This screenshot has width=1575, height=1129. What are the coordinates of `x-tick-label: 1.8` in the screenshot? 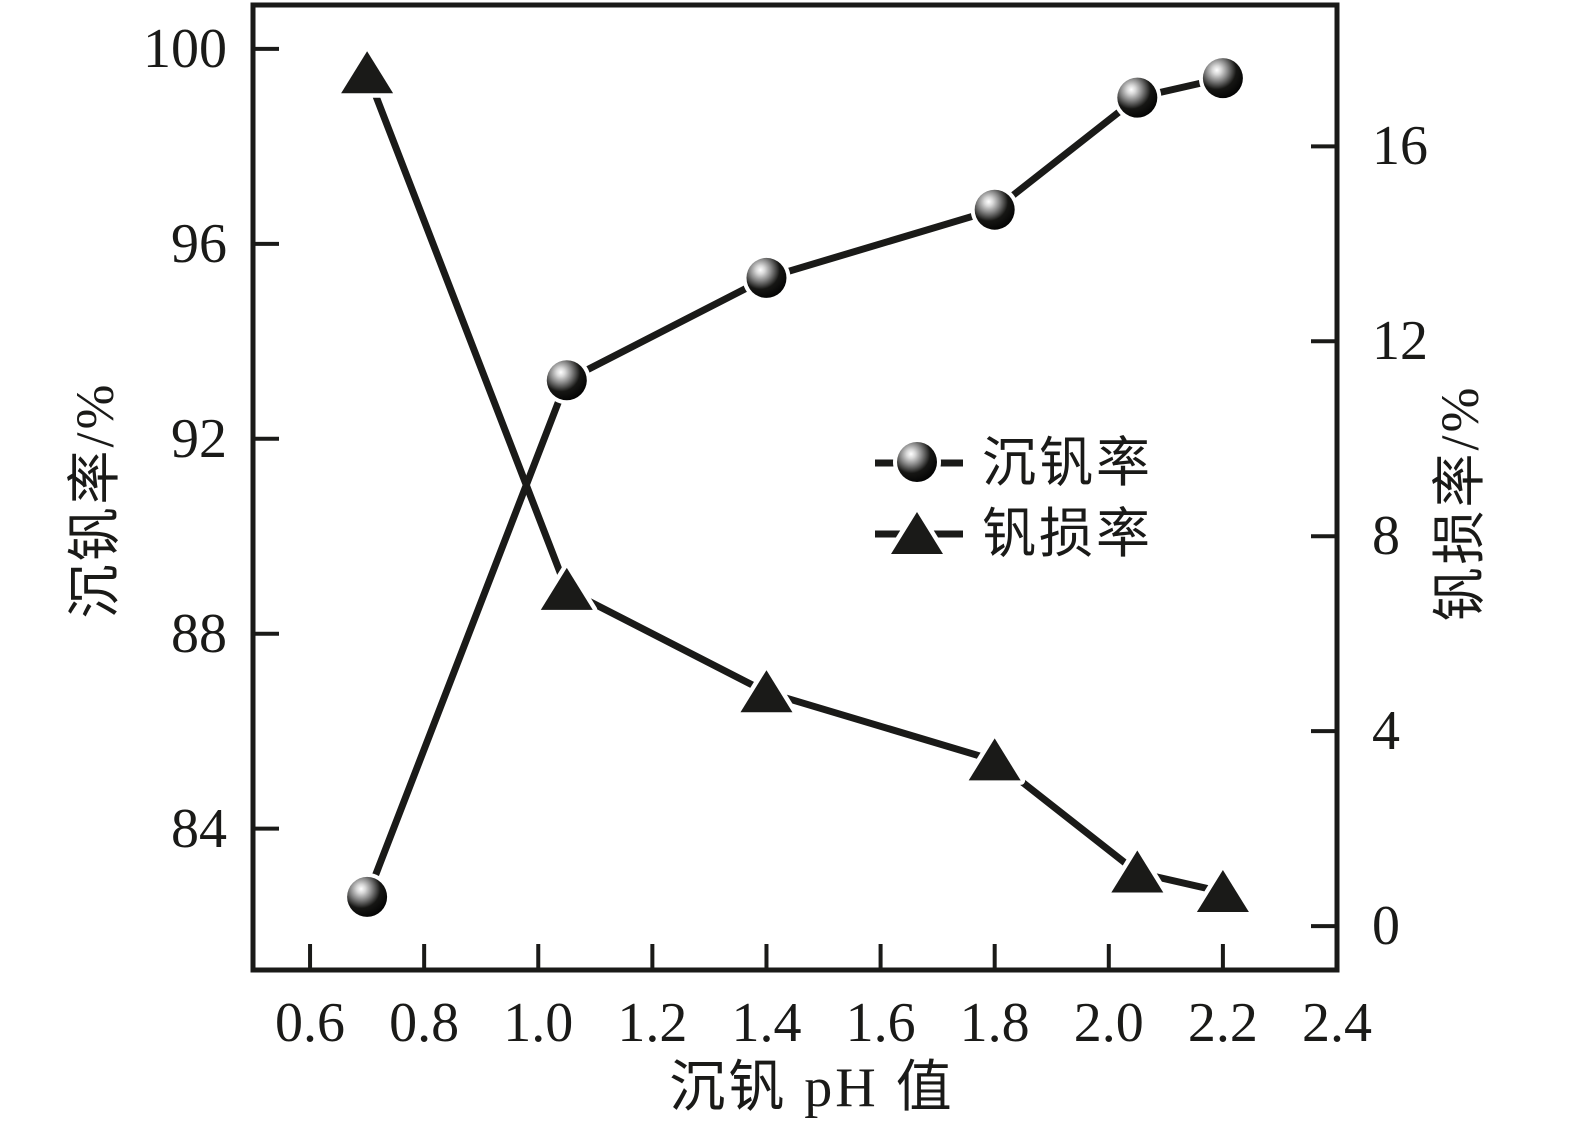 It's located at (994, 1023).